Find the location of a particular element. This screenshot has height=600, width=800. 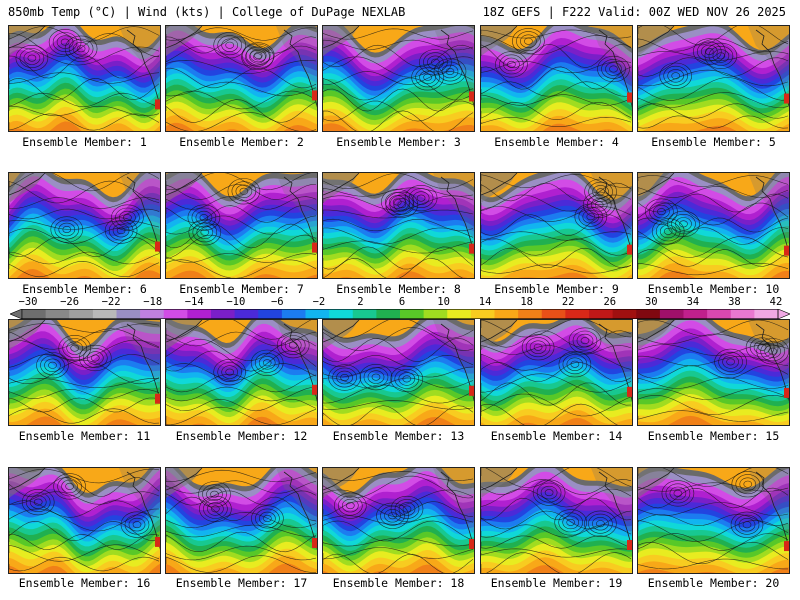

colorbar-tick-label: 30 is located at coordinates (651, 302).